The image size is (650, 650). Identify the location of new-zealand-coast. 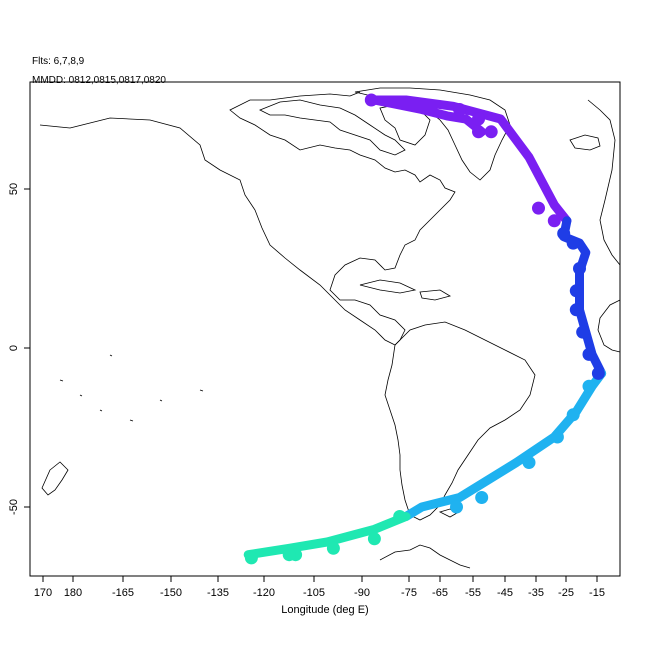
(55, 478).